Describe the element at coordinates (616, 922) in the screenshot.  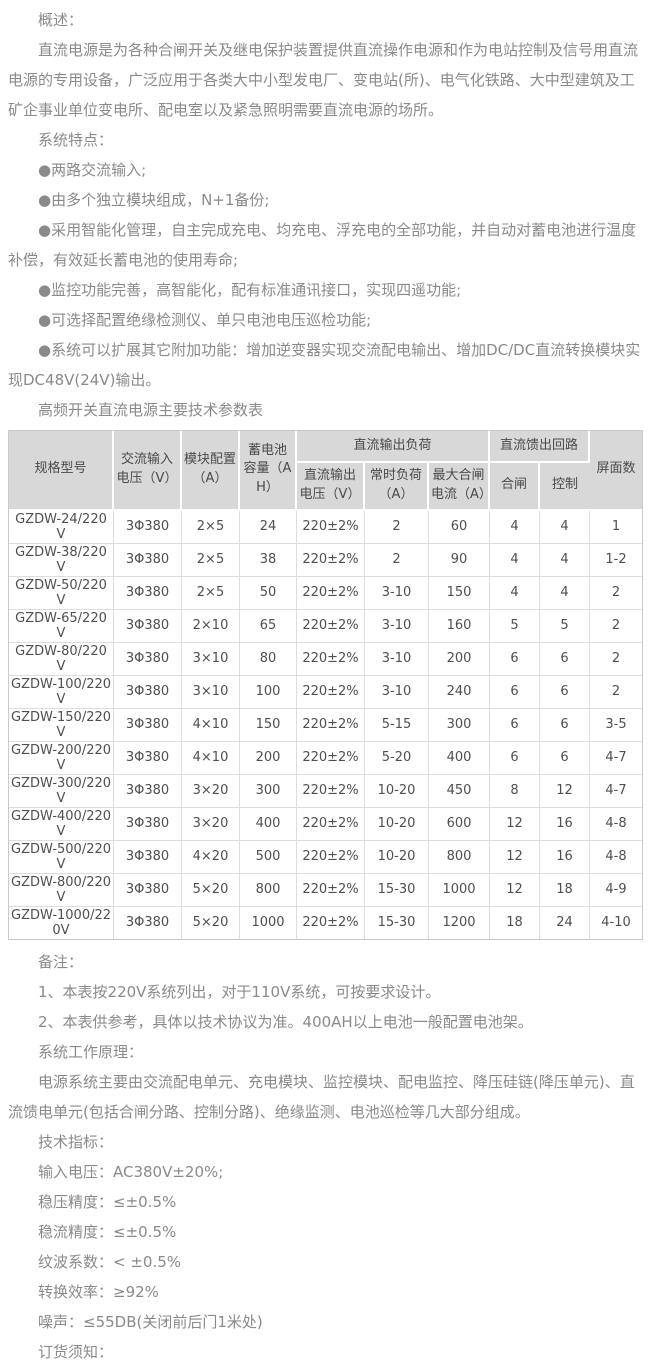
I see `table-cell: 4-10` at that location.